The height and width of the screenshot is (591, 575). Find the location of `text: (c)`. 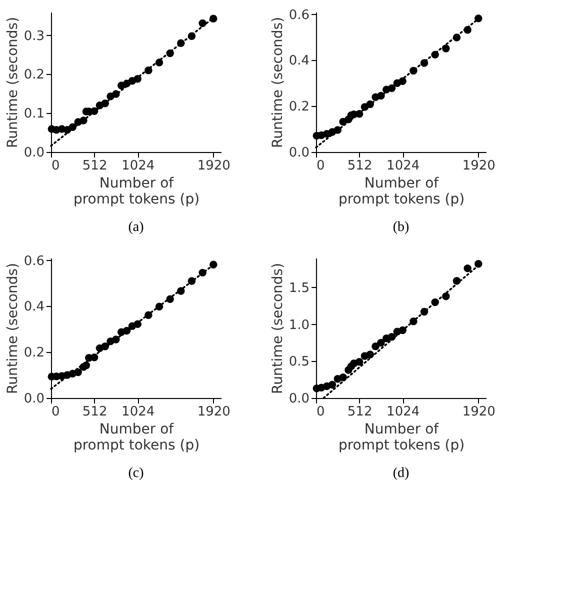

text: (c) is located at coordinates (136, 473).